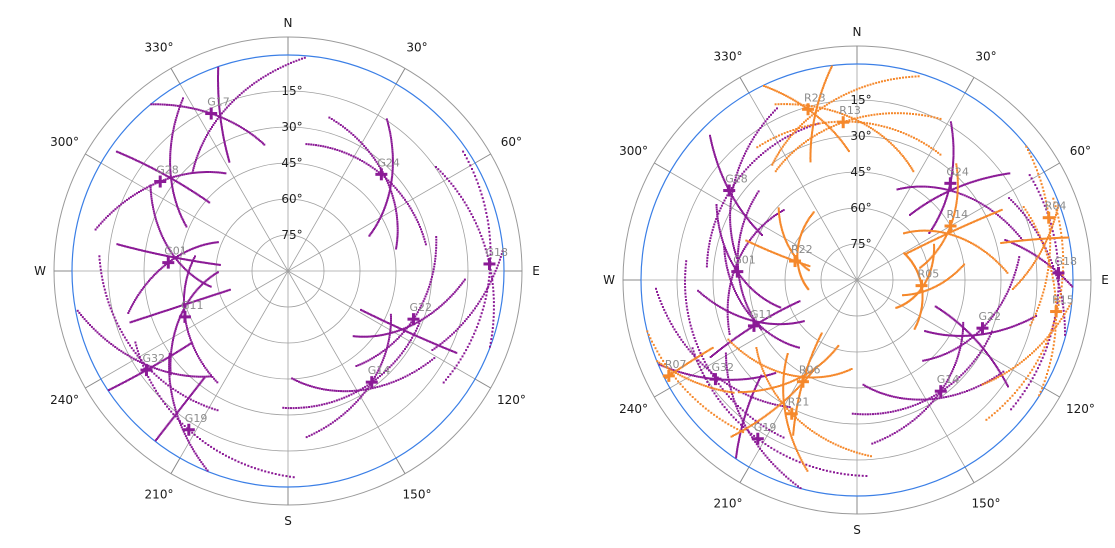  I want to click on azimuth-tick, so click(175, 465).